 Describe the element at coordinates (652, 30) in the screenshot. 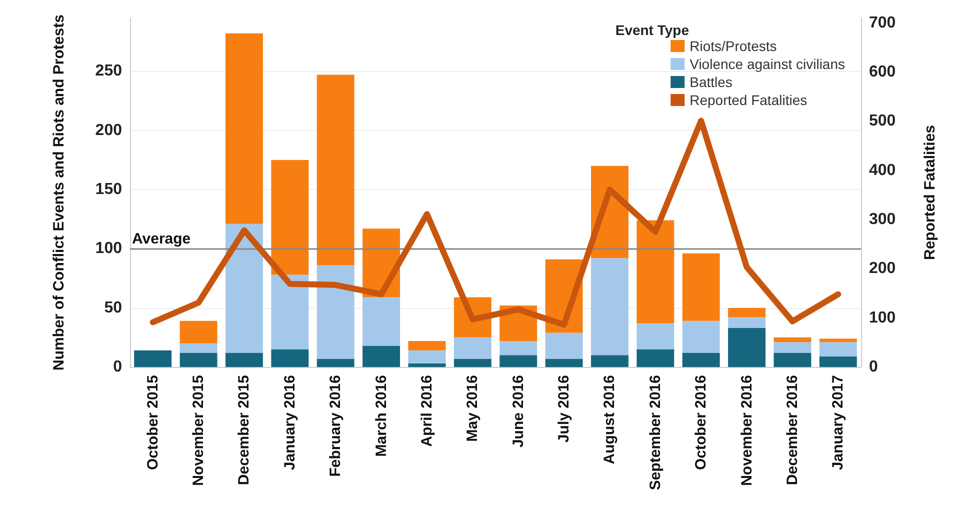

I see `legend-title: Event Type` at that location.